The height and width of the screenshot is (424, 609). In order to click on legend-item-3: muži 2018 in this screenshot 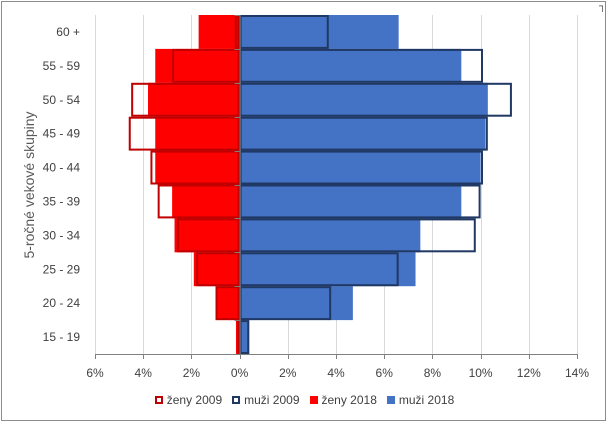, I will do `click(420, 400)`.